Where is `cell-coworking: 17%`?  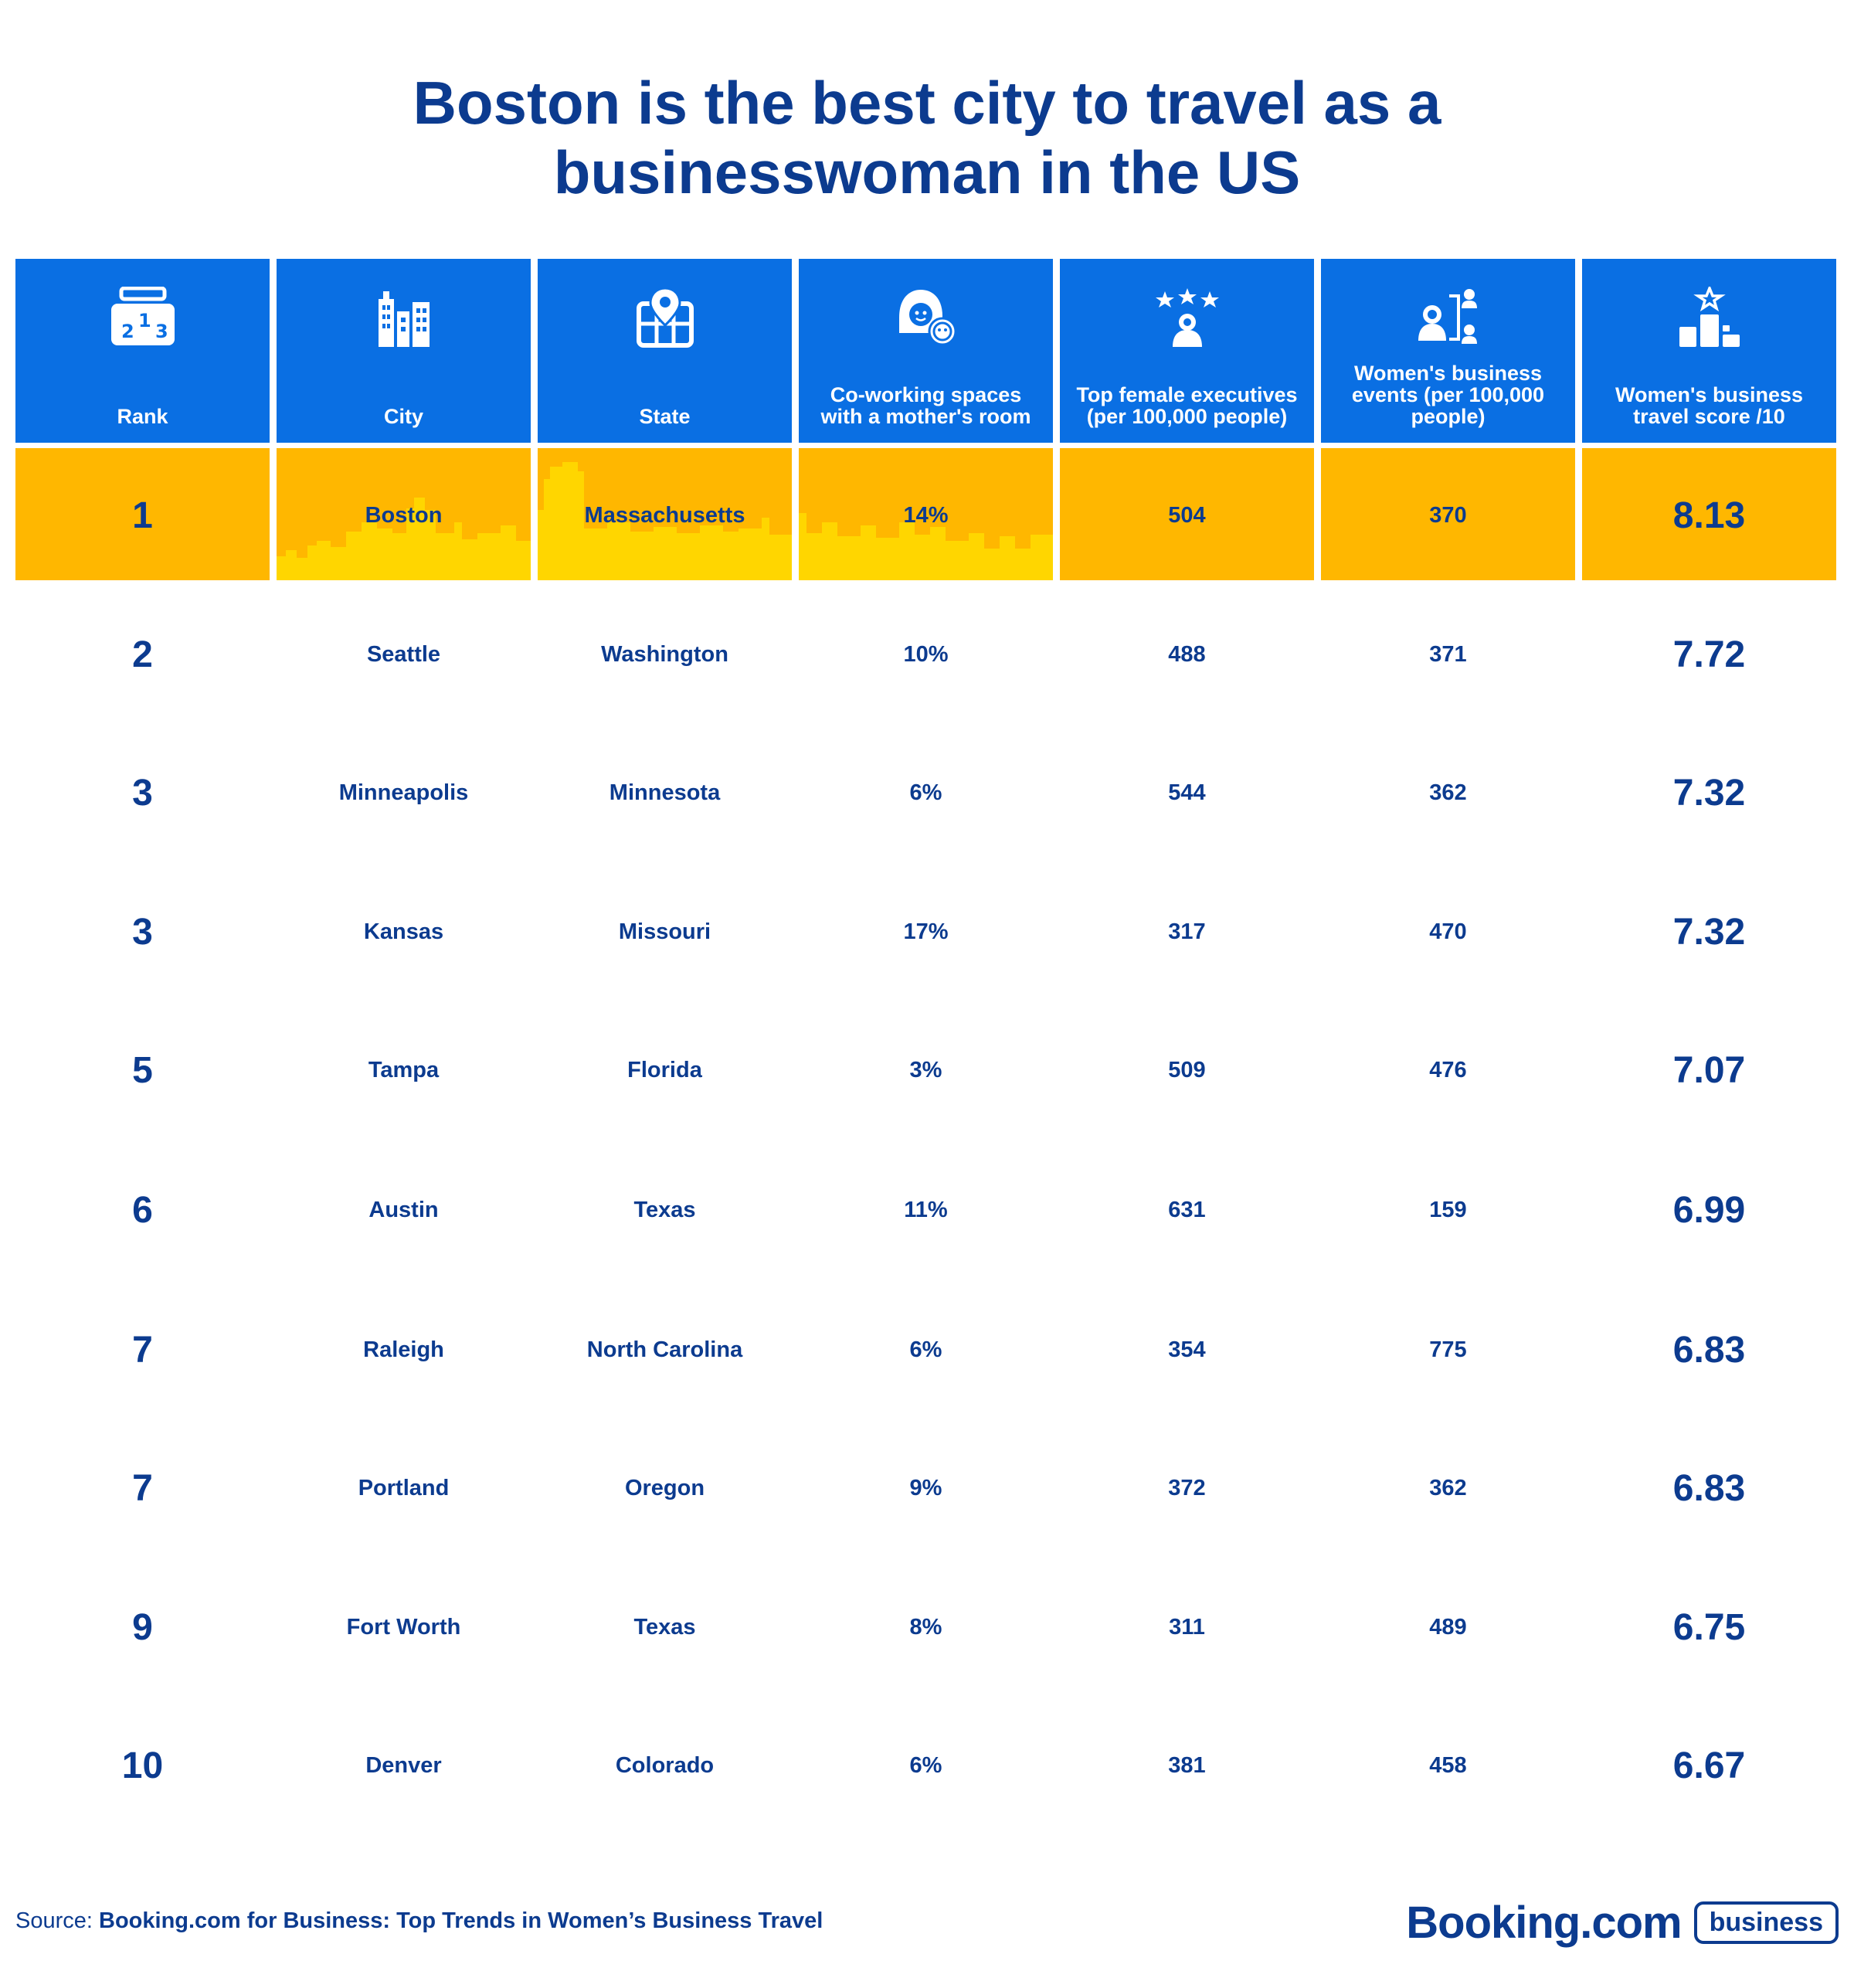 cell-coworking: 17% is located at coordinates (926, 932).